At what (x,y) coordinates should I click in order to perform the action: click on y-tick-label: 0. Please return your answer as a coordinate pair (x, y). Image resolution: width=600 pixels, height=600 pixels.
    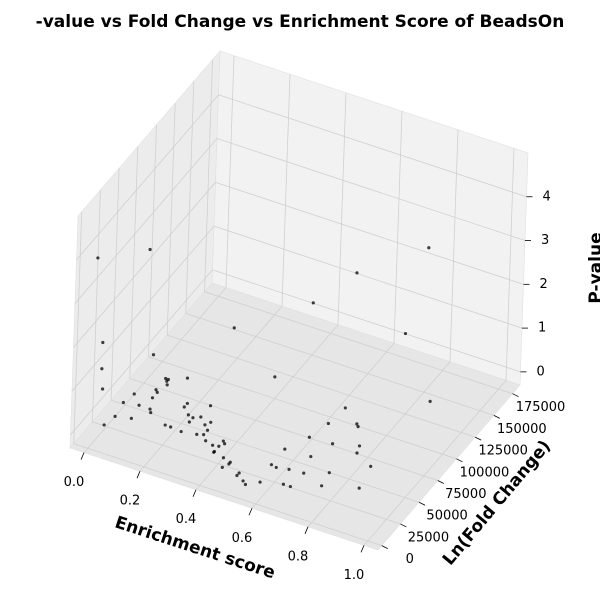
    Looking at the image, I should click on (410, 559).